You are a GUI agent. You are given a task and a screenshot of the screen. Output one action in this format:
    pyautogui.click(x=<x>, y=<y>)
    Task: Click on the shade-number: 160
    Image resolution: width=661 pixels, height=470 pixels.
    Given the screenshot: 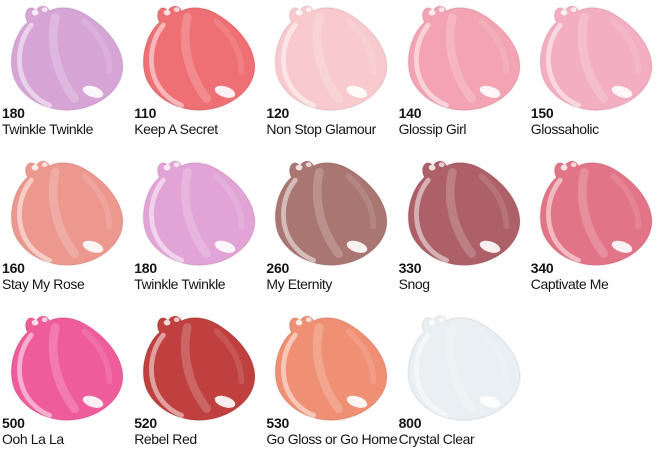 What is the action you would take?
    pyautogui.click(x=13, y=268)
    